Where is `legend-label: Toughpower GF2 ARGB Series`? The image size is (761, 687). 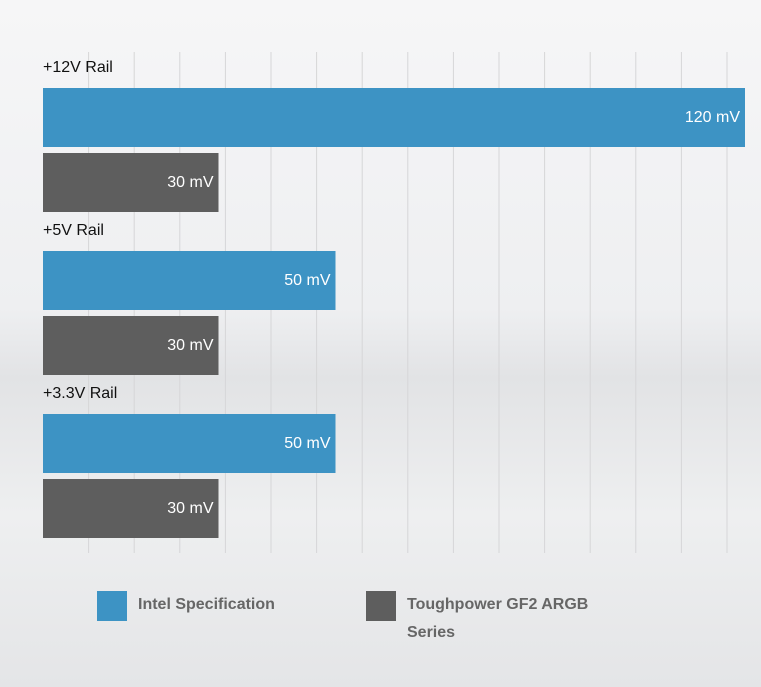
legend-label: Toughpower GF2 ARGB Series is located at coordinates (498, 618).